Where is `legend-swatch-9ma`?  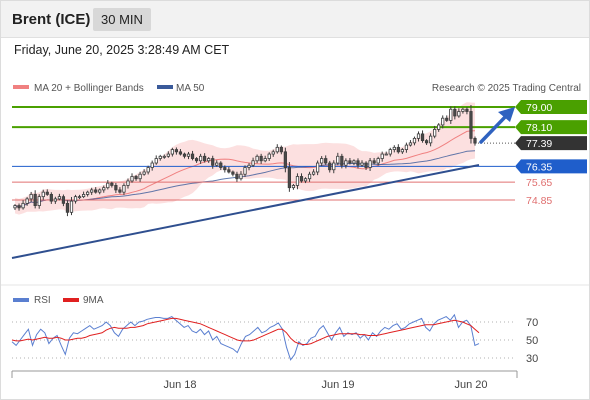
legend-swatch-9ma is located at coordinates (71, 300).